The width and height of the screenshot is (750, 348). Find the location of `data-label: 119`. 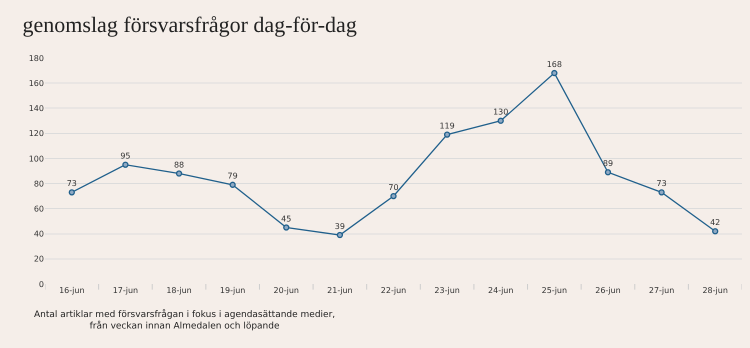

data-label: 119 is located at coordinates (447, 125).